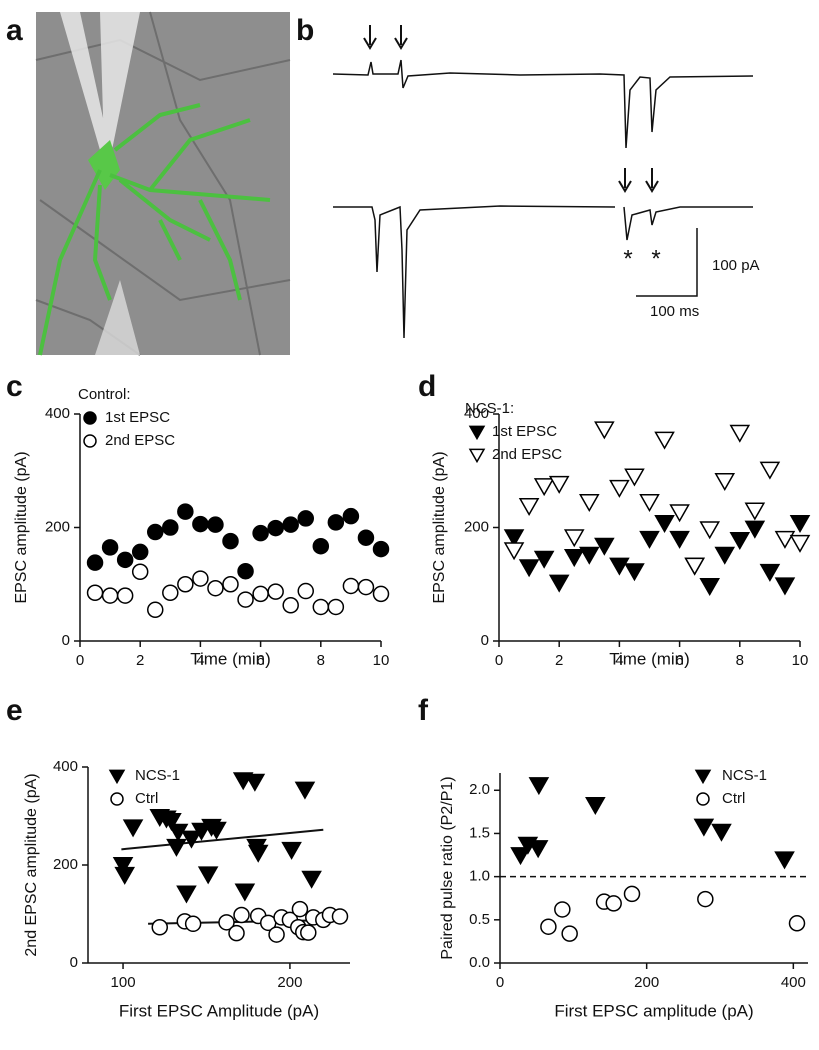 The image size is (819, 1050). What do you see at coordinates (104, 394) in the screenshot?
I see `legend-title: Control:` at bounding box center [104, 394].